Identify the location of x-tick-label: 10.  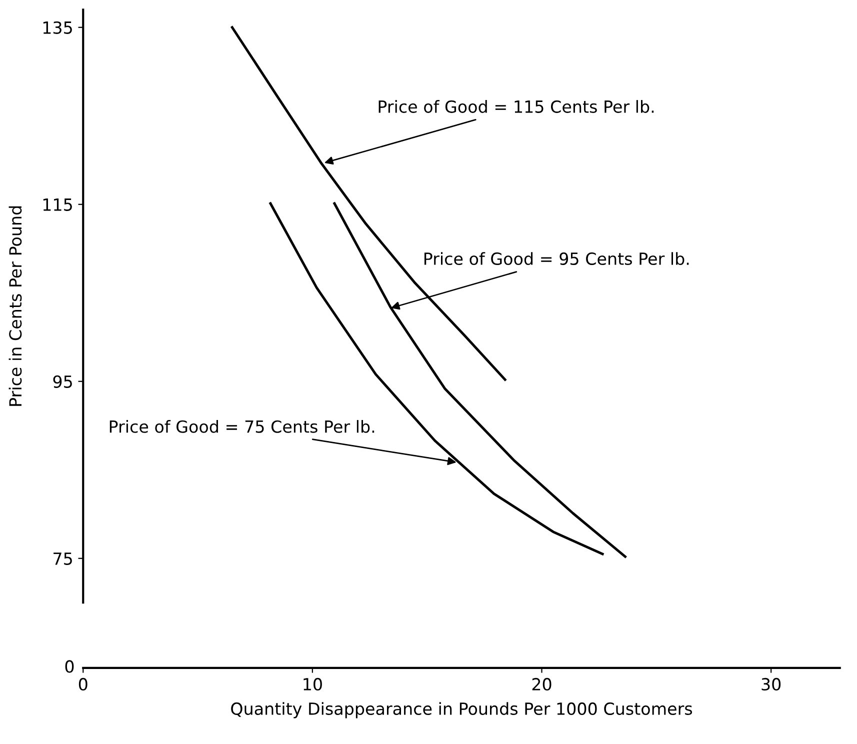
(313, 684).